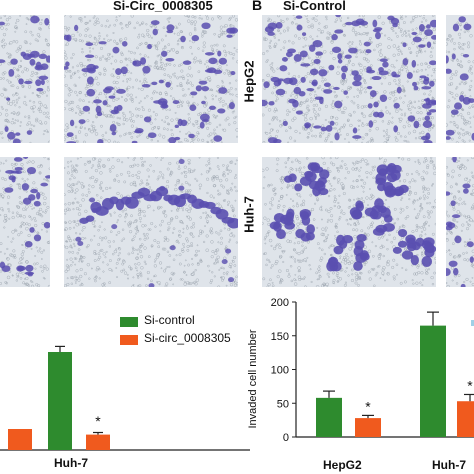 Image resolution: width=474 pixels, height=474 pixels. Describe the element at coordinates (249, 81) in the screenshot. I see `row-label-hepg2: HepG2` at that location.